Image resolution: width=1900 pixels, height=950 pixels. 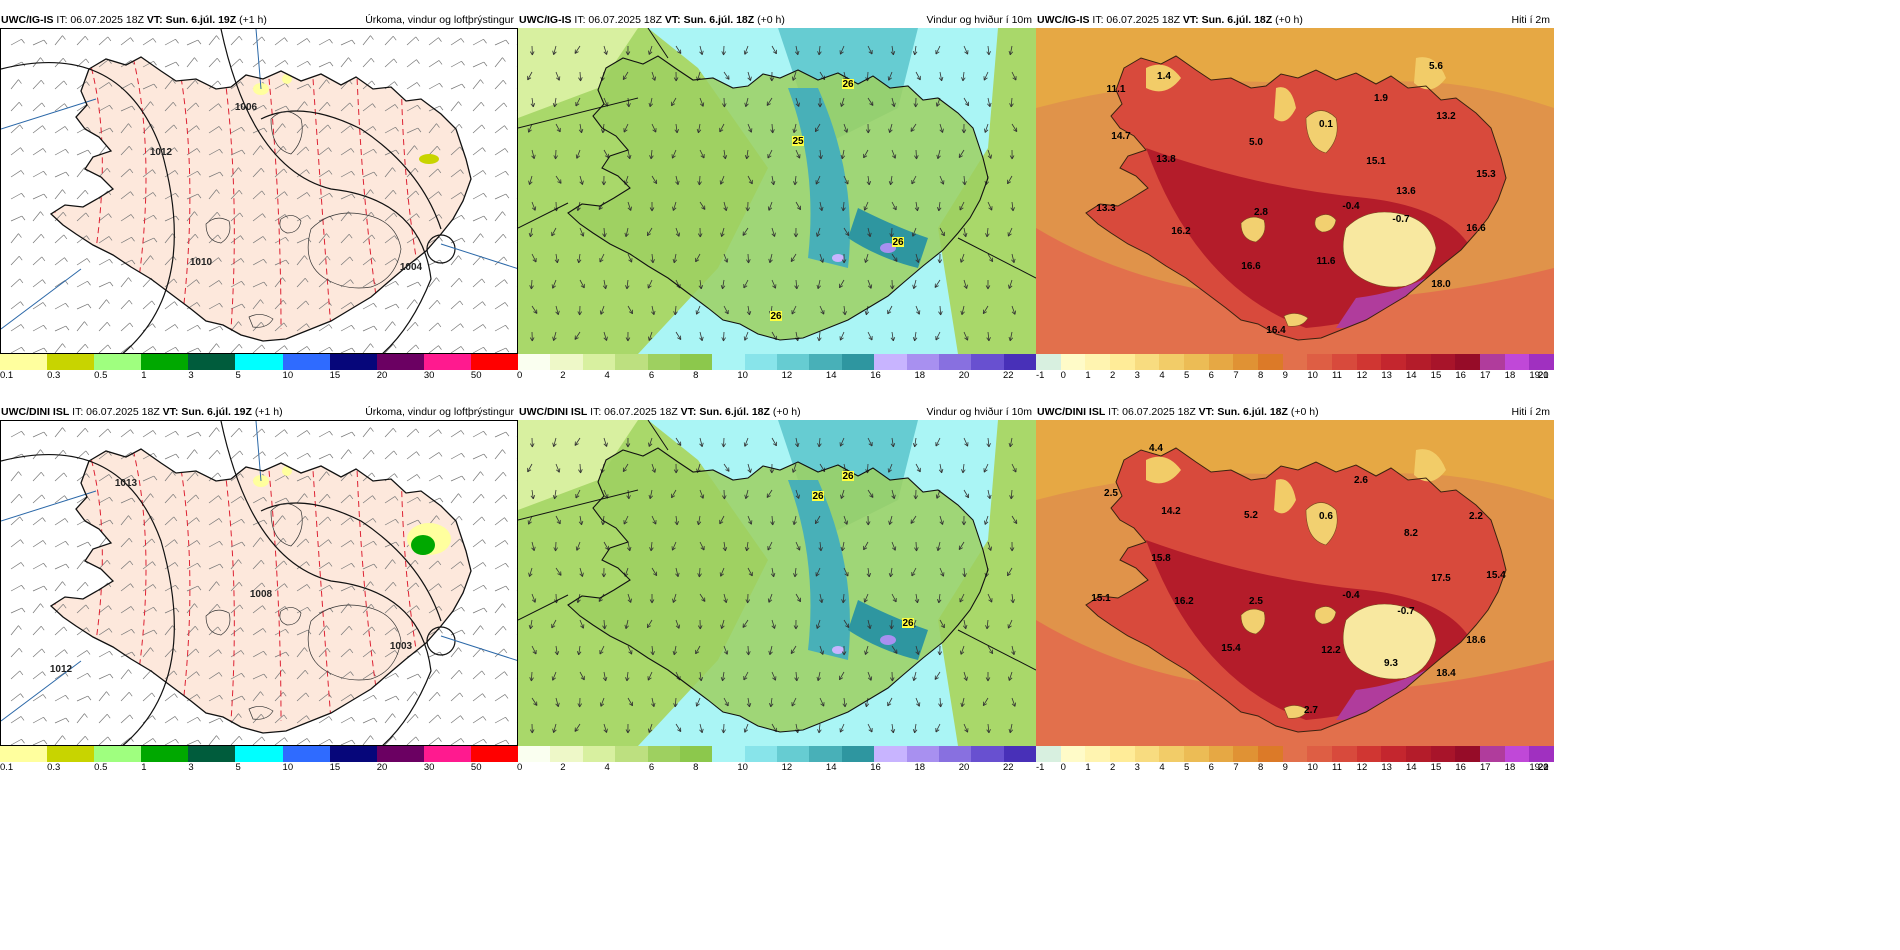 I want to click on temperature-label: 16.2, so click(x=1184, y=601).